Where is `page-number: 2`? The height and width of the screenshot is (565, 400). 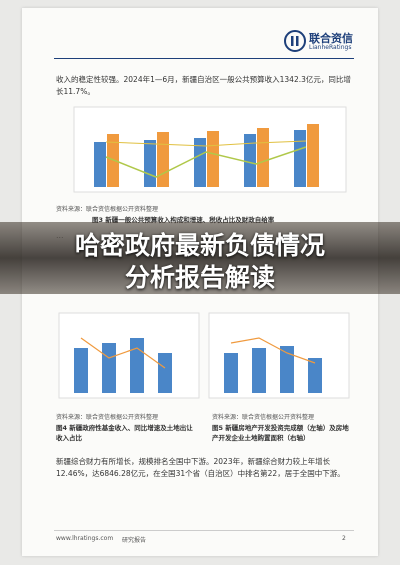 page-number: 2 is located at coordinates (344, 538).